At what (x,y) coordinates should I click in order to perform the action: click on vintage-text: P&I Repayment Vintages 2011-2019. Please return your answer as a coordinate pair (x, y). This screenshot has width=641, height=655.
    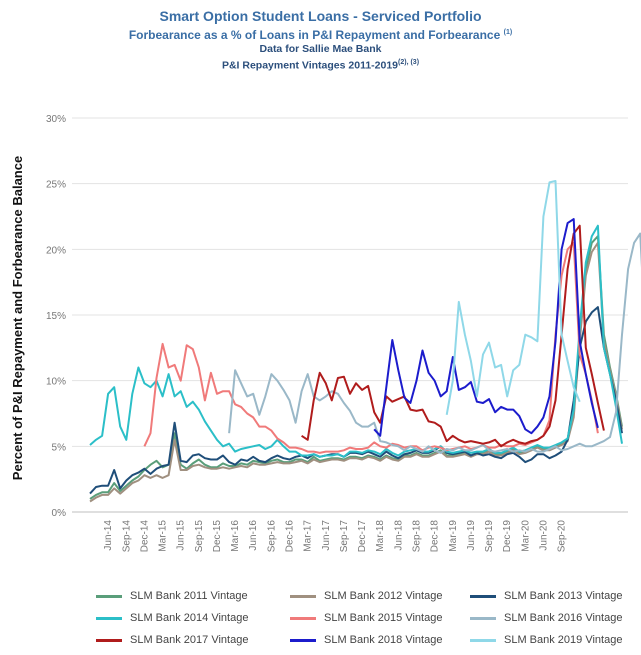
    Looking at the image, I should click on (310, 65).